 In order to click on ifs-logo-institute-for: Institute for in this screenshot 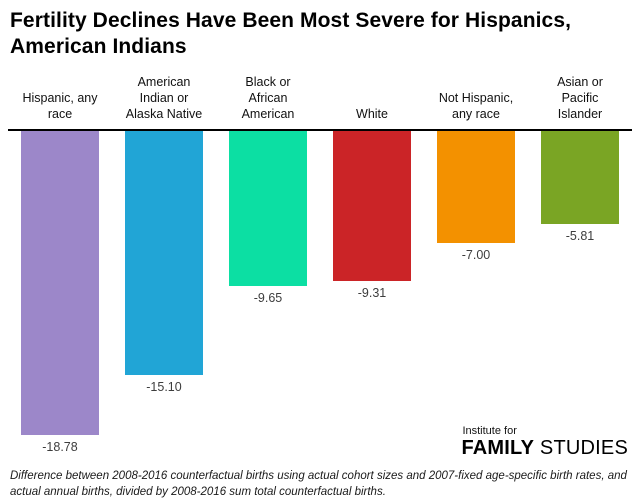, I will do `click(489, 430)`.